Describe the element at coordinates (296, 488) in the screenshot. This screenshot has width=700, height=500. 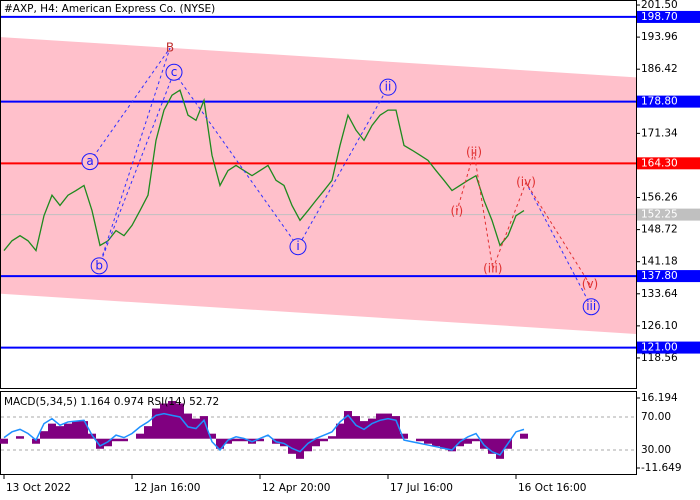
I see `x-tick-label: 12 Apr 20:00` at that location.